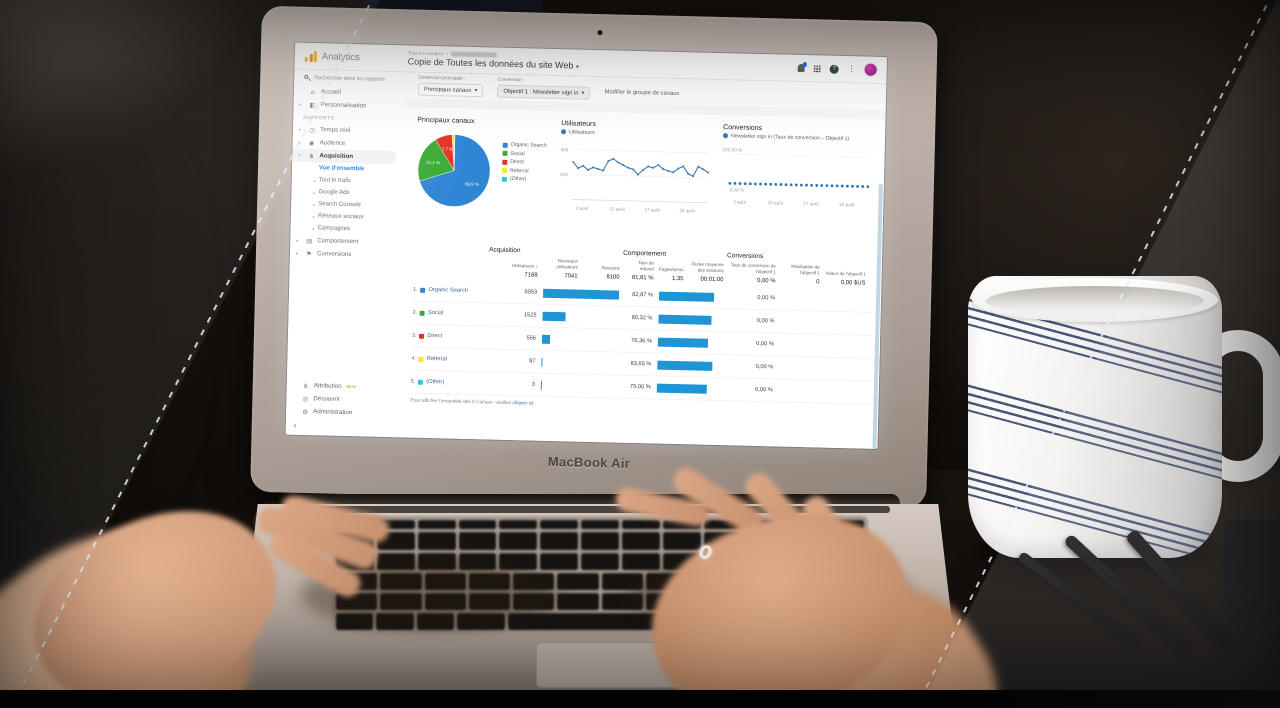 This screenshot has width=1280, height=708. I want to click on column-header: Réalisation de l'objectif 1, so click(805, 269).